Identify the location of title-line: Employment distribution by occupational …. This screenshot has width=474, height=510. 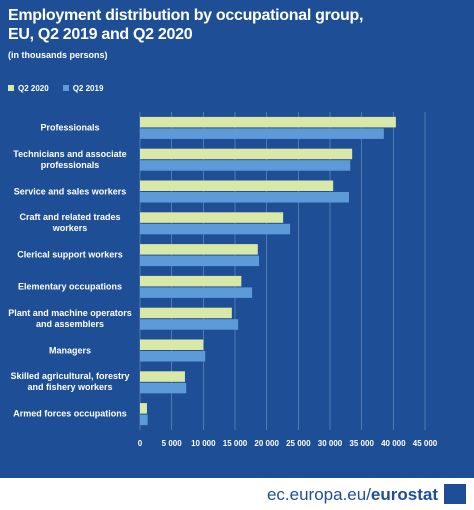
(186, 15).